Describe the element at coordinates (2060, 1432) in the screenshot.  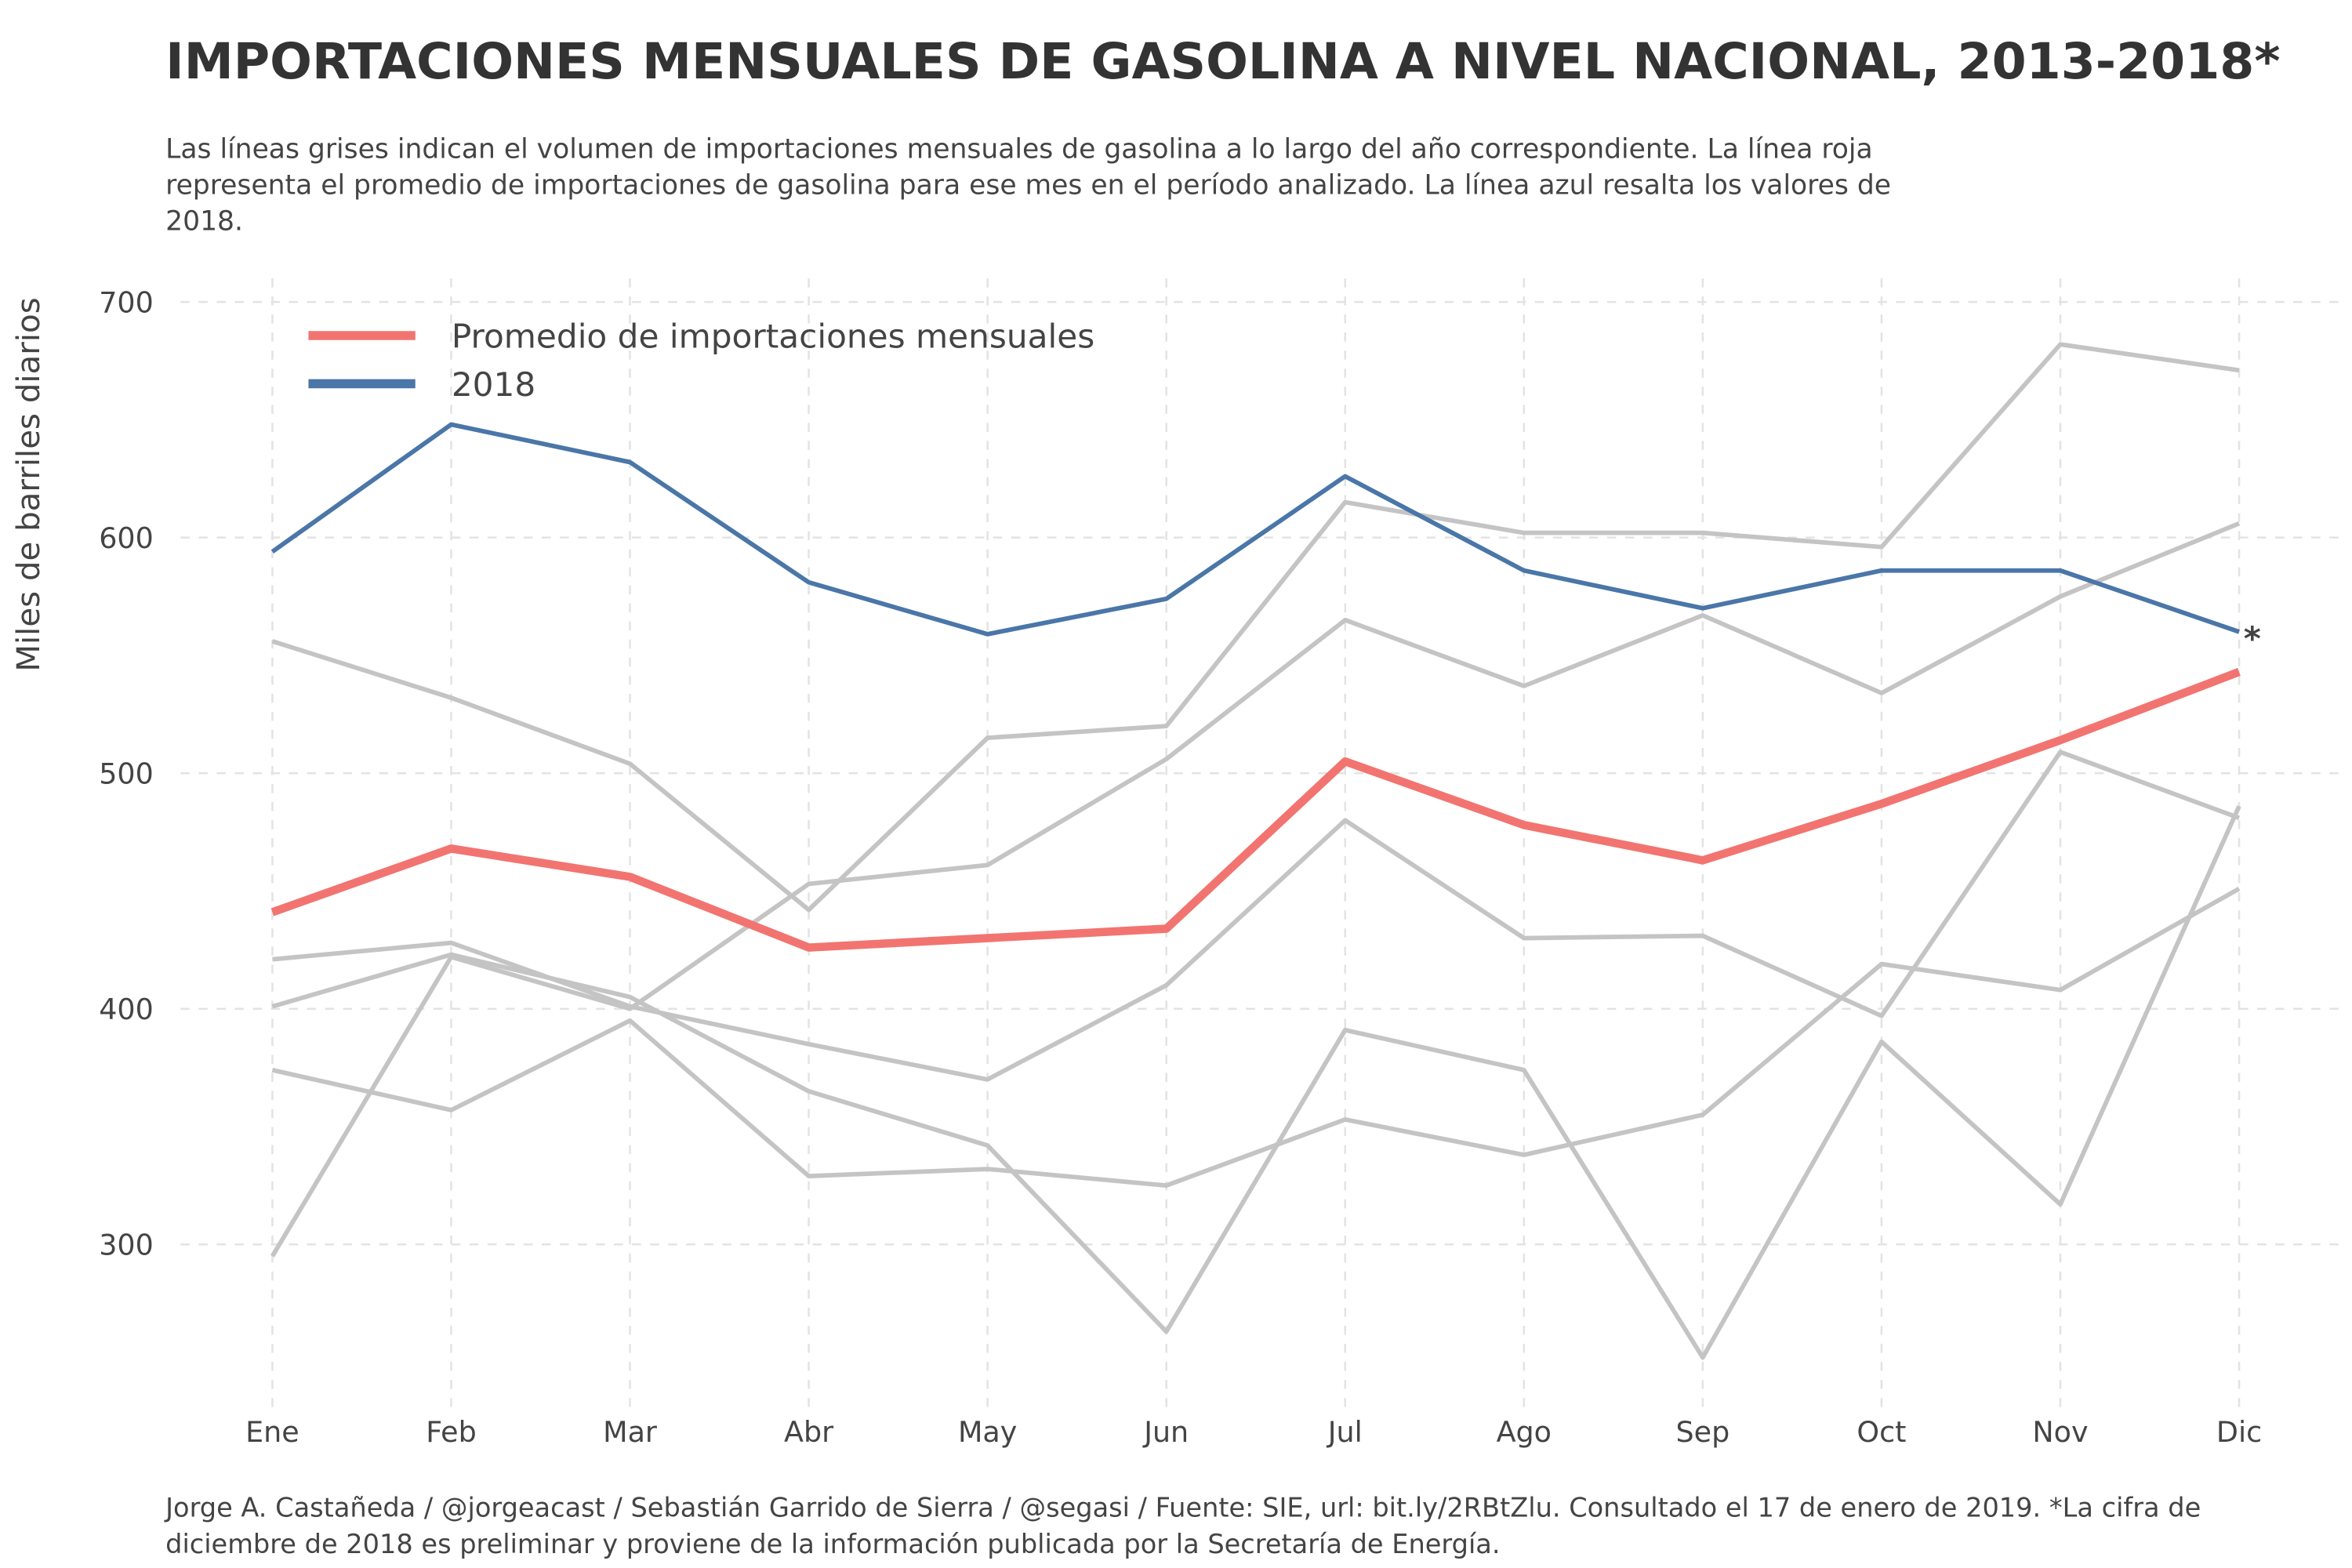
I see `x-tick-label: Nov` at that location.